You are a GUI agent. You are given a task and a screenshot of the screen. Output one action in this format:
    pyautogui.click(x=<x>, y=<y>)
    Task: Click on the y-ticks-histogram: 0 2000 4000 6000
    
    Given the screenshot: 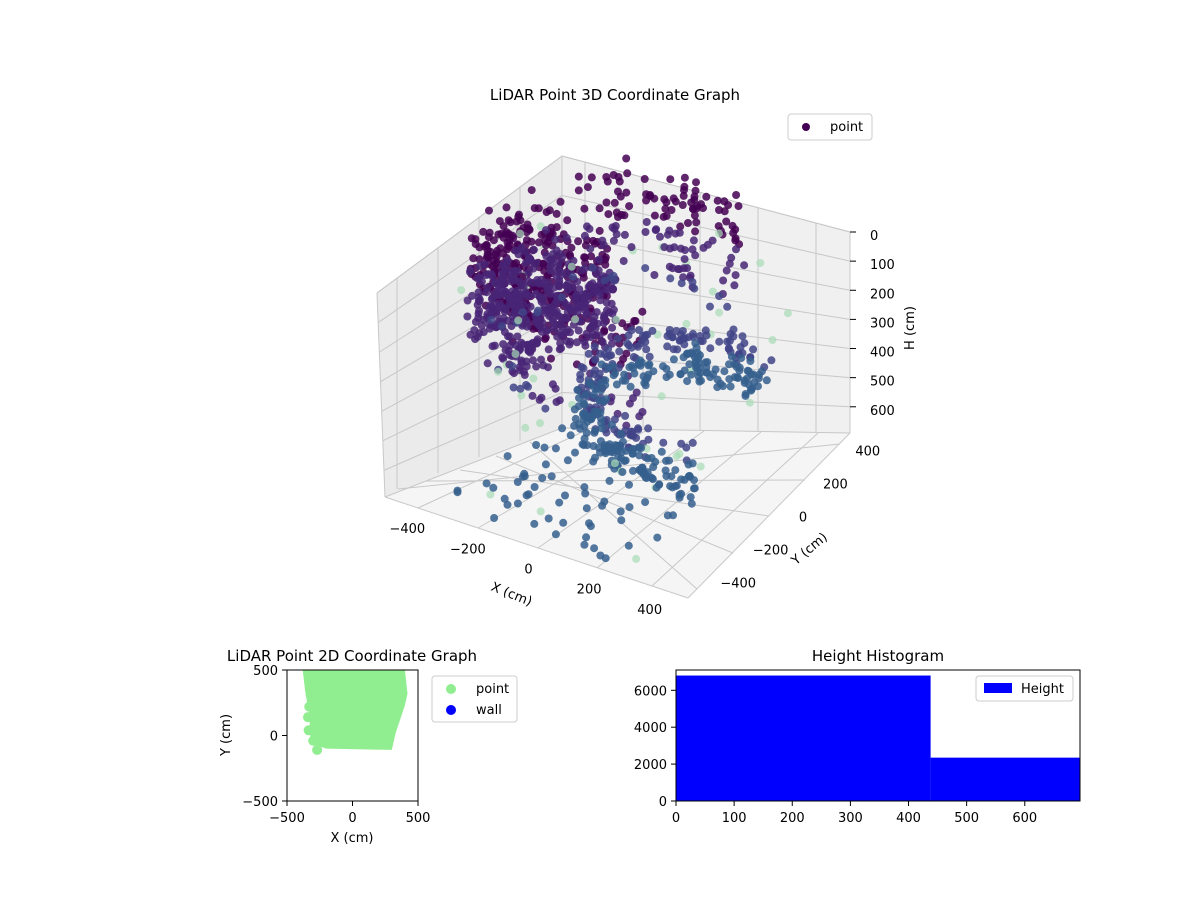 What is the action you would take?
    pyautogui.click(x=655, y=747)
    